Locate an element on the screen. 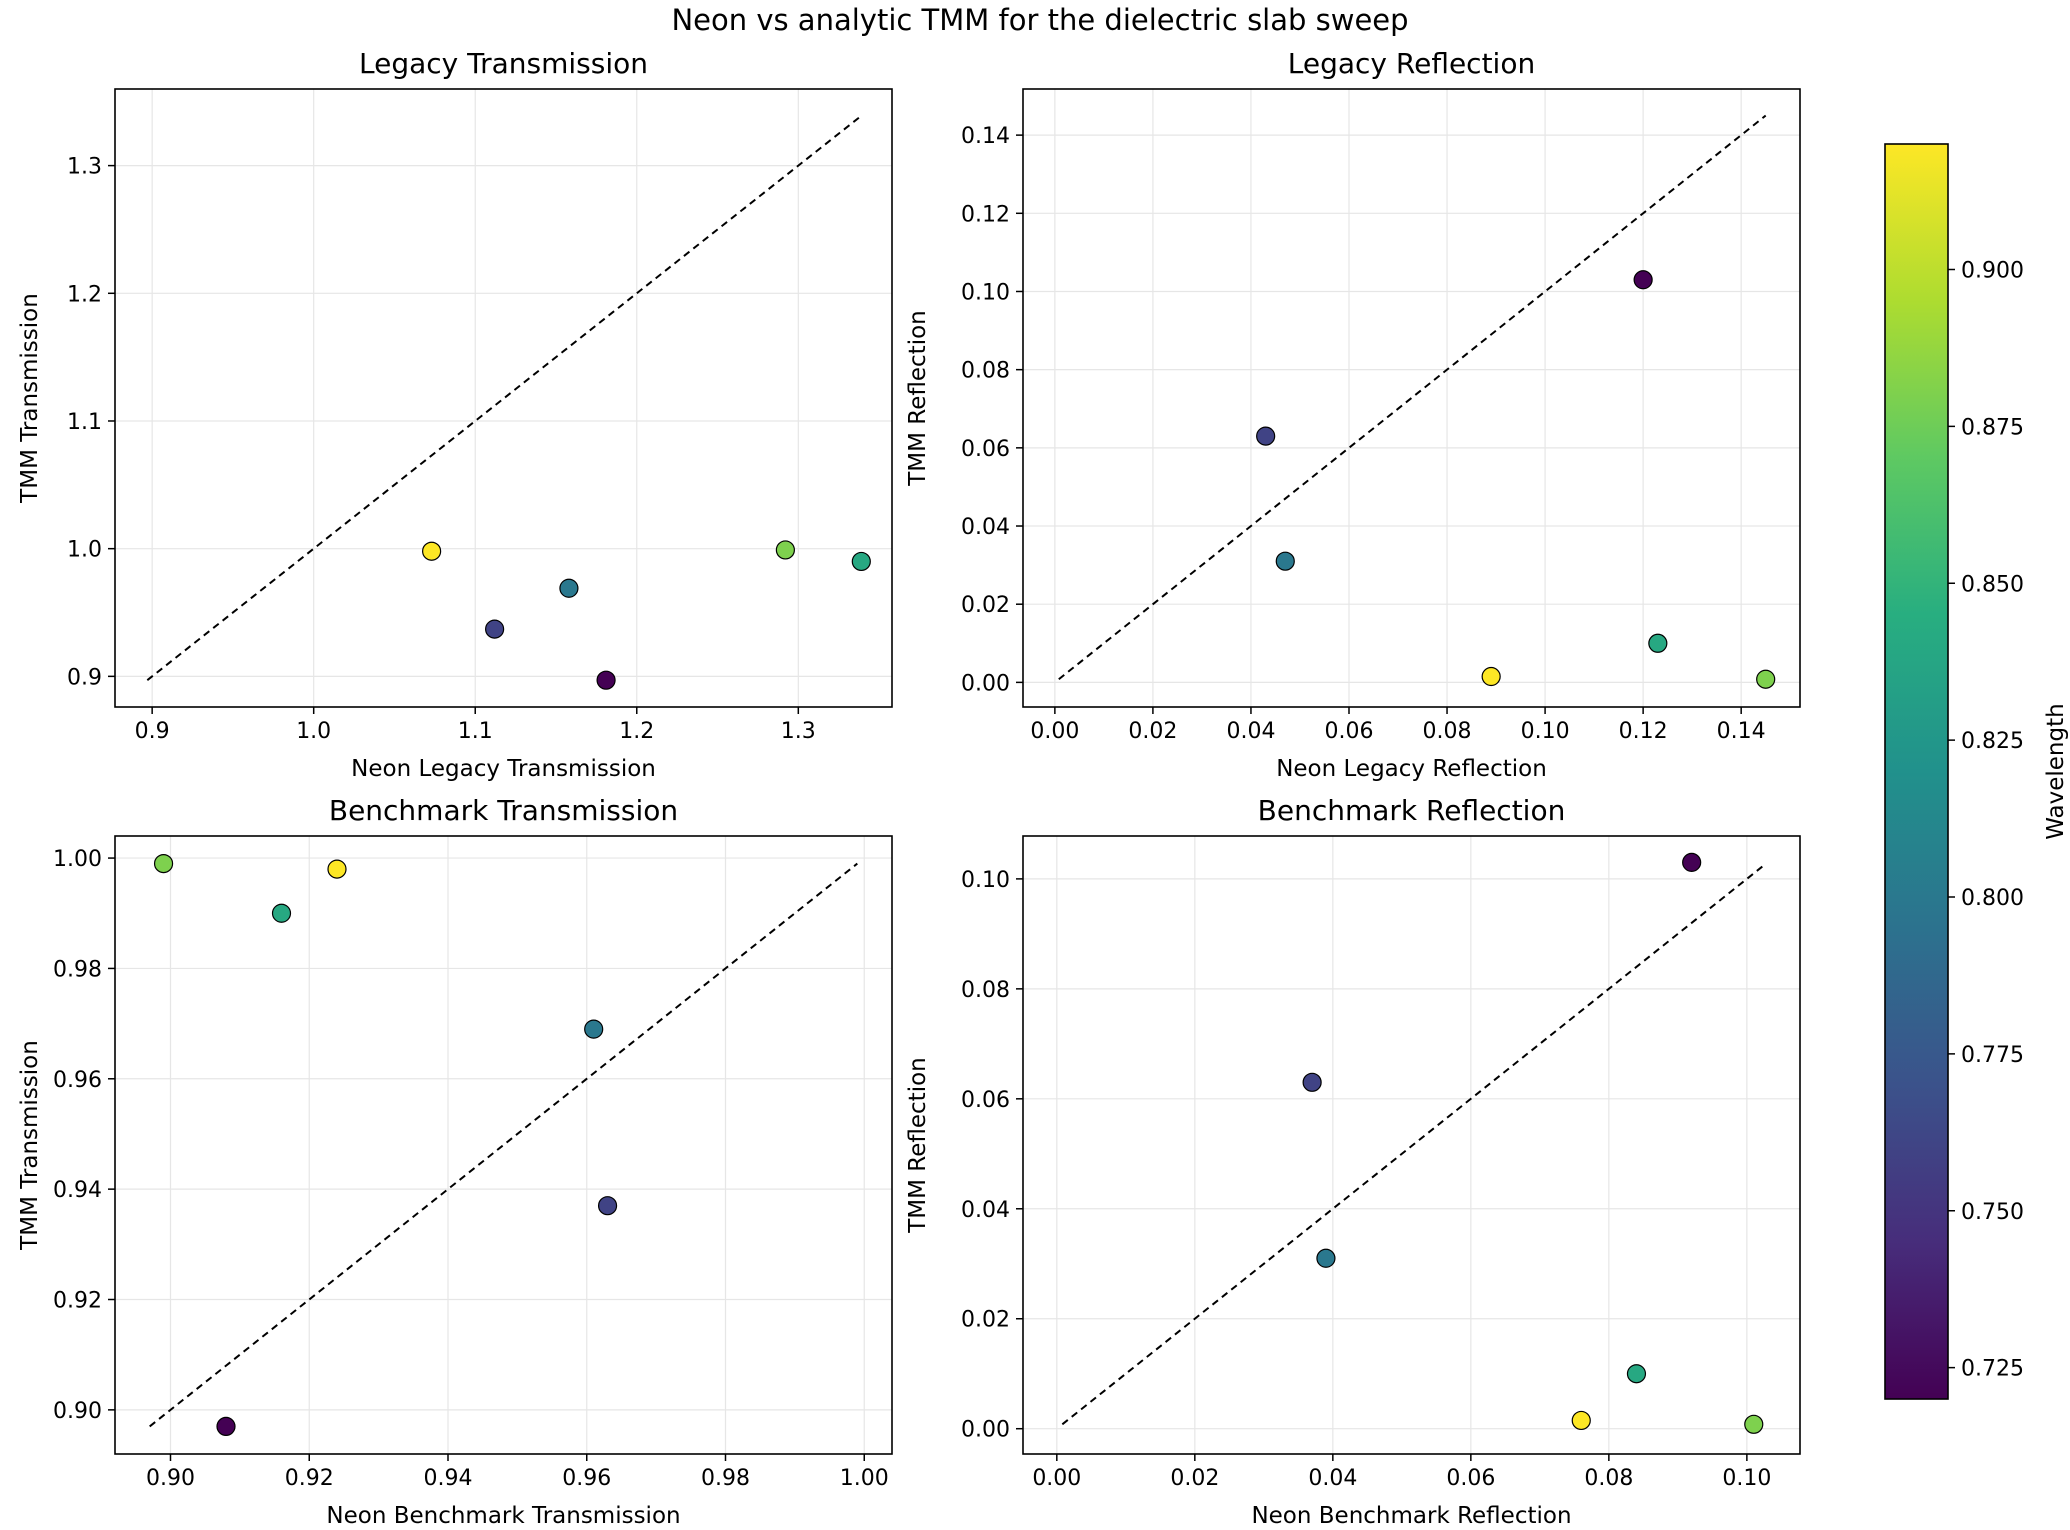 The image size is (2070, 1530). y-tick-label: 1.1 is located at coordinates (84, 422).